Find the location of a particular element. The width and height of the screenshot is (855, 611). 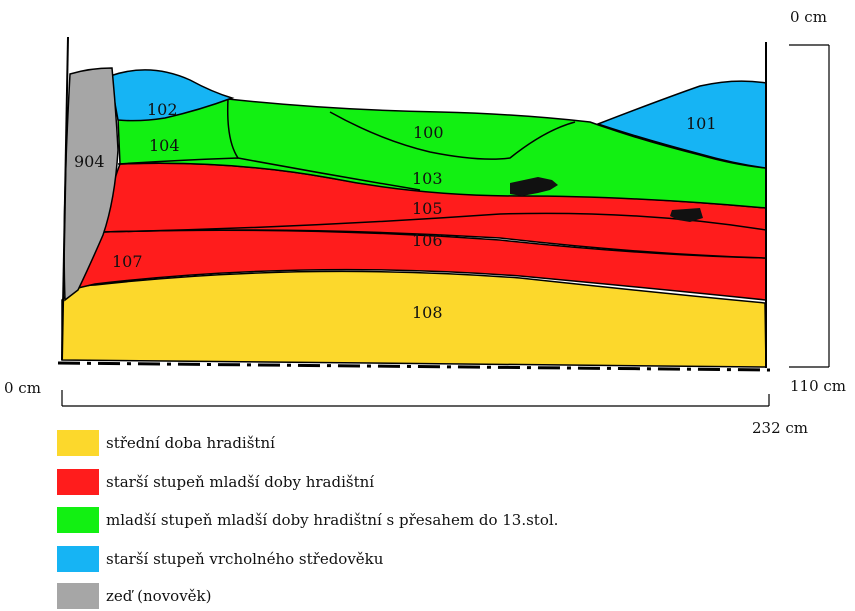

legend-item: starší stupeň vrcholného středověku is located at coordinates (407, 560).